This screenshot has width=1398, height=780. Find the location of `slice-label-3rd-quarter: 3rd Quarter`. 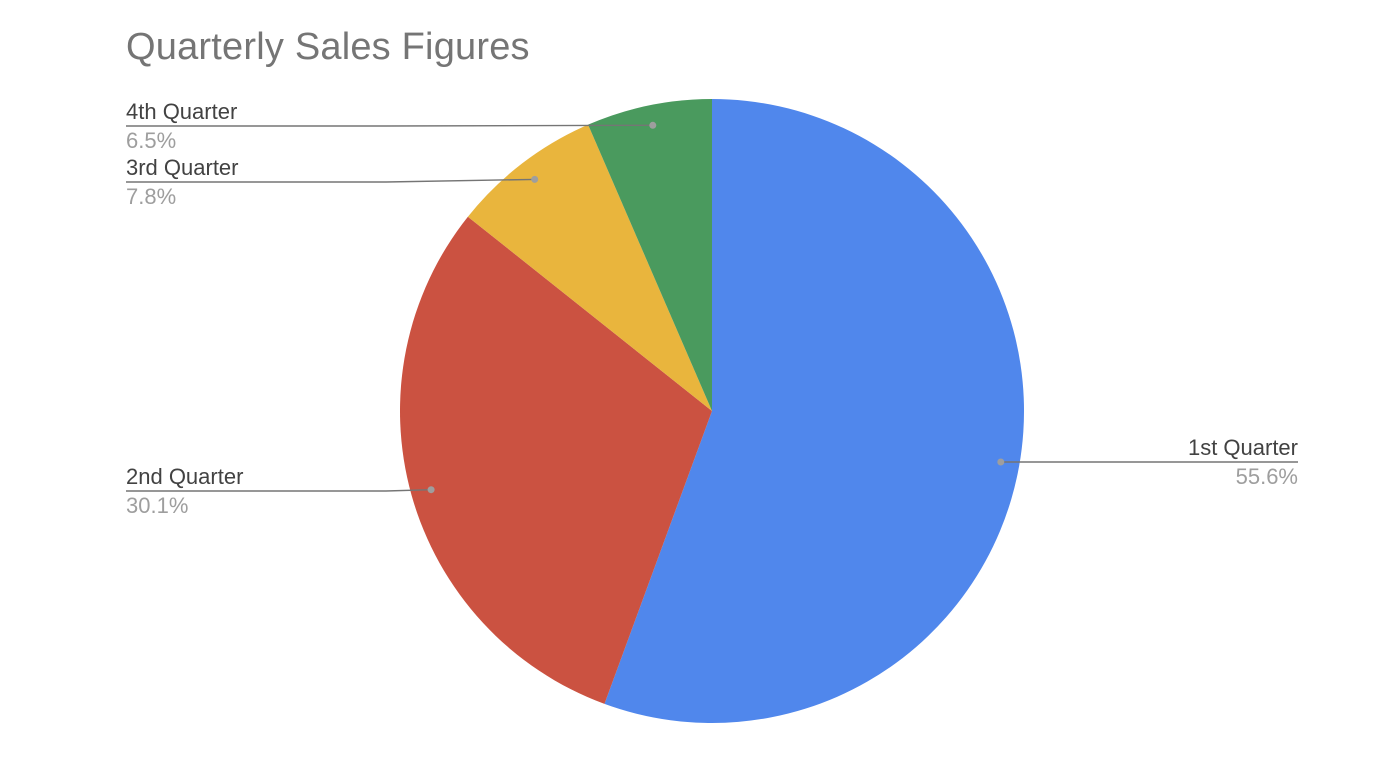

slice-label-3rd-quarter: 3rd Quarter is located at coordinates (182, 167).